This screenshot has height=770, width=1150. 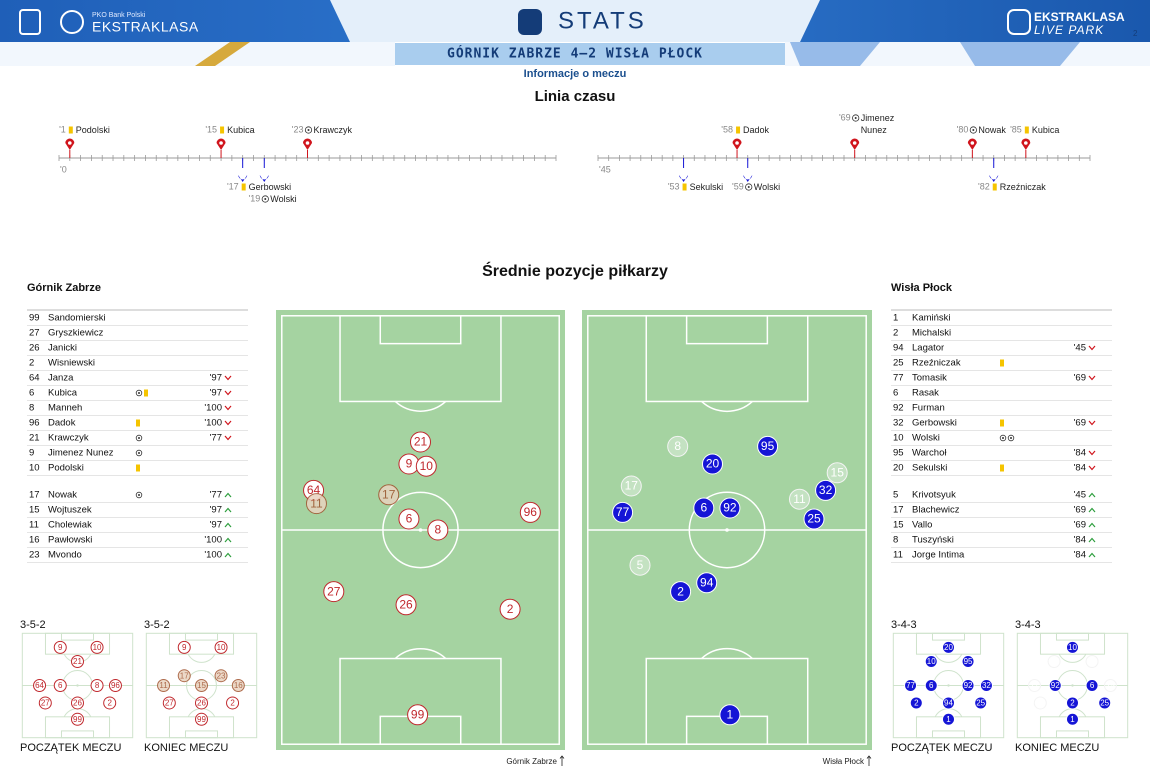 I want to click on player-name: Gerbowski, so click(x=934, y=423).